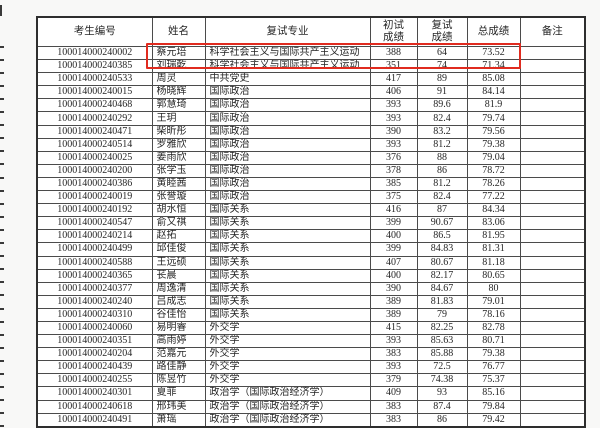 Image resolution: width=600 pixels, height=428 pixels. I want to click on cell-initial-score: 400, so click(393, 236).